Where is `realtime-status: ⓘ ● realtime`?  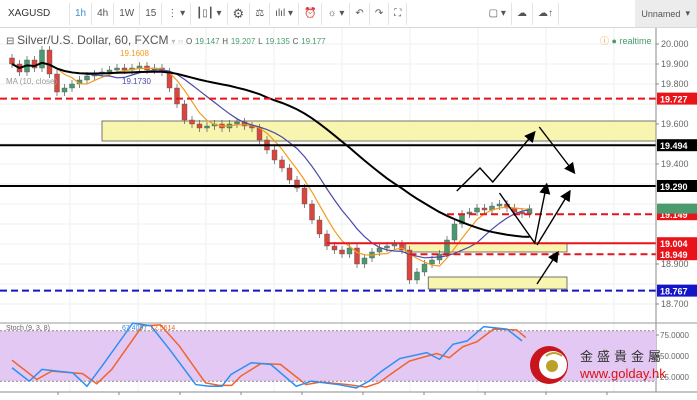 realtime-status: ⓘ ● realtime is located at coordinates (626, 41).